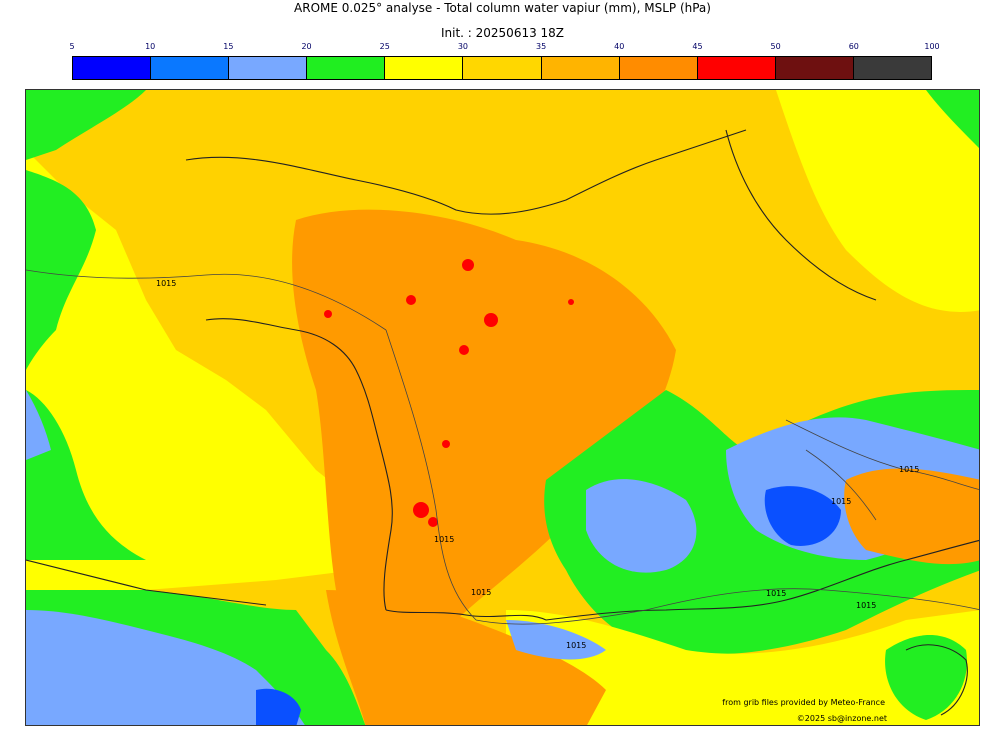 The image size is (1005, 738). What do you see at coordinates (278, 706) in the screenshot?
I see `iberia-driest` at bounding box center [278, 706].